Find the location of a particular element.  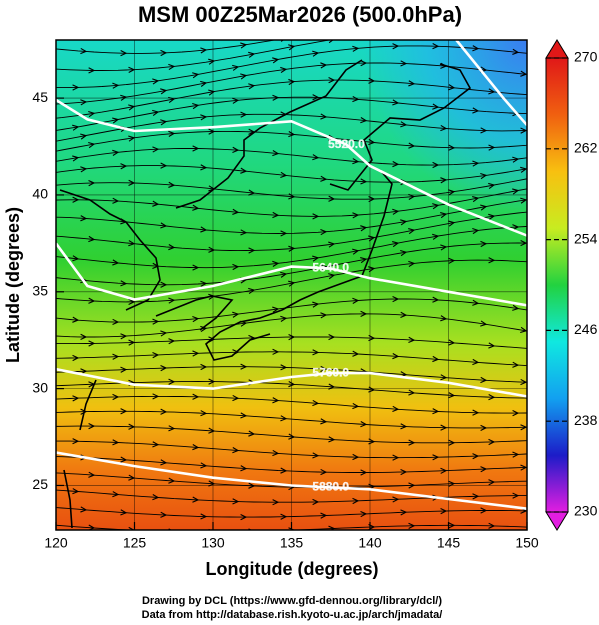

colorbar-tick-label: 254 is located at coordinates (586, 238).